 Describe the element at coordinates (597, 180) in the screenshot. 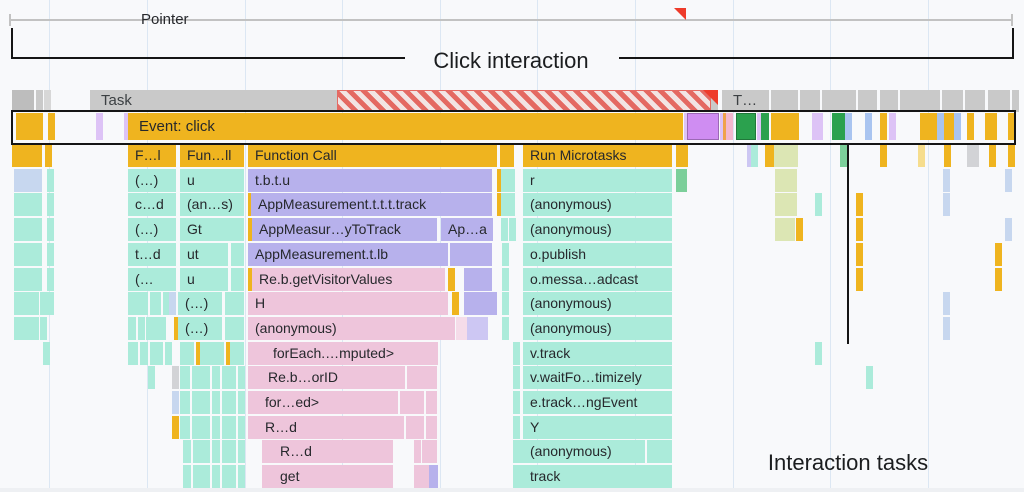

I see `flame-entry-r: r` at that location.